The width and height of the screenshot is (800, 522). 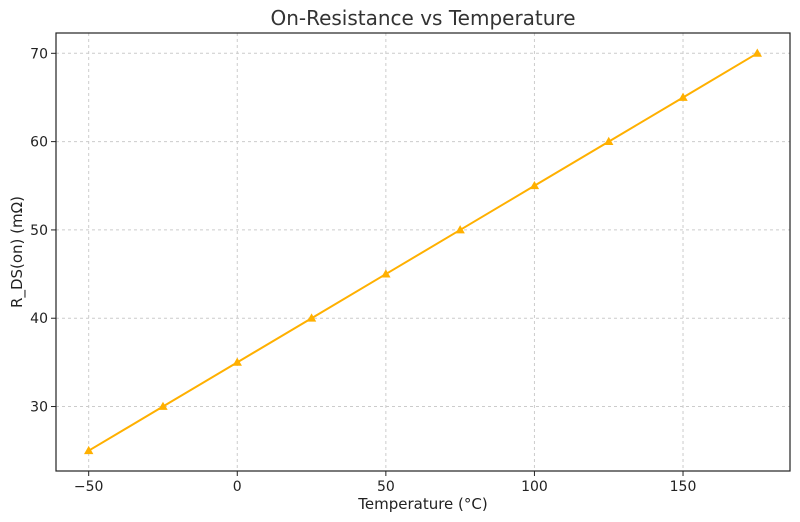 I want to click on x-axis-ticks: −50 0 50 100 150, so click(x=385, y=483).